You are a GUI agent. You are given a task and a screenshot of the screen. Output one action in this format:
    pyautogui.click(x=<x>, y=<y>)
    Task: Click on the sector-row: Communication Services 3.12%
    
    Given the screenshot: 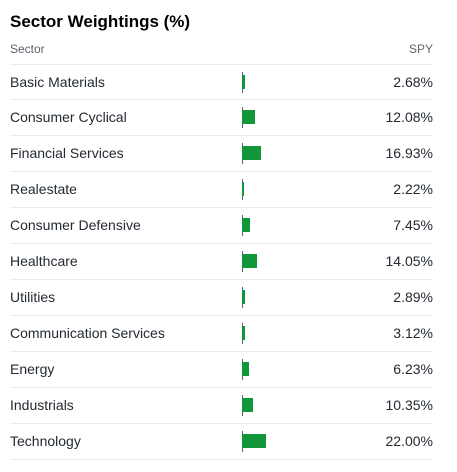 What is the action you would take?
    pyautogui.click(x=221, y=334)
    